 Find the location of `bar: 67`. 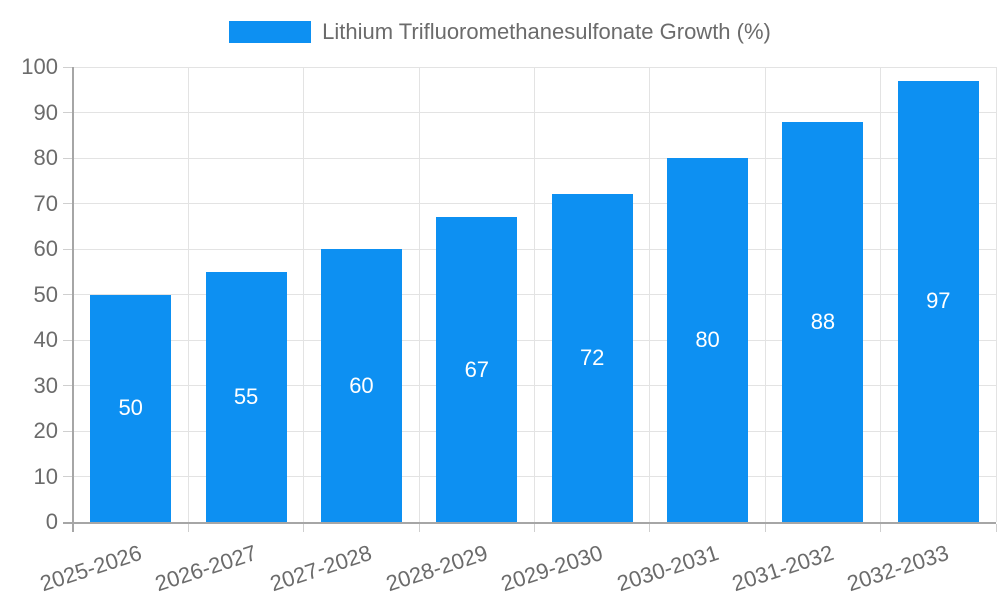

bar: 67 is located at coordinates (477, 369).